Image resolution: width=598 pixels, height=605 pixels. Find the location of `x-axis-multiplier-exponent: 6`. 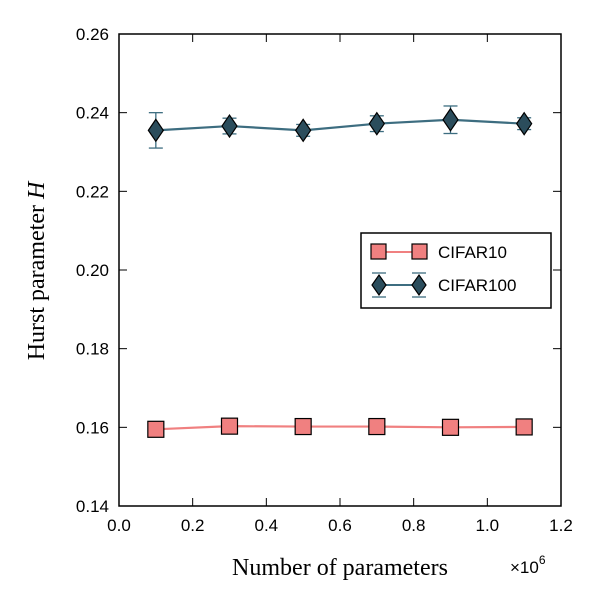

x-axis-multiplier-exponent: 6 is located at coordinates (542, 560).